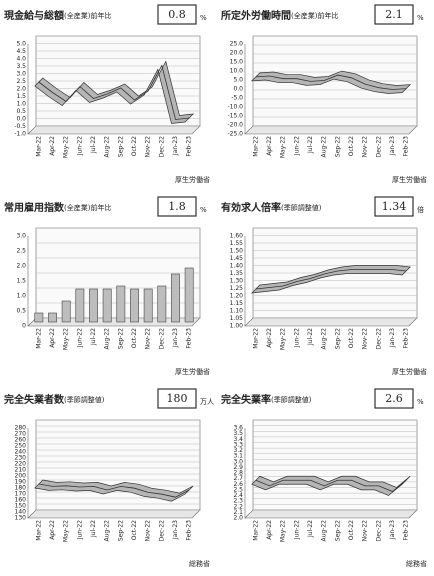 This screenshot has width=434, height=576. I want to click on y-tick-label: 190, so click(21, 482).